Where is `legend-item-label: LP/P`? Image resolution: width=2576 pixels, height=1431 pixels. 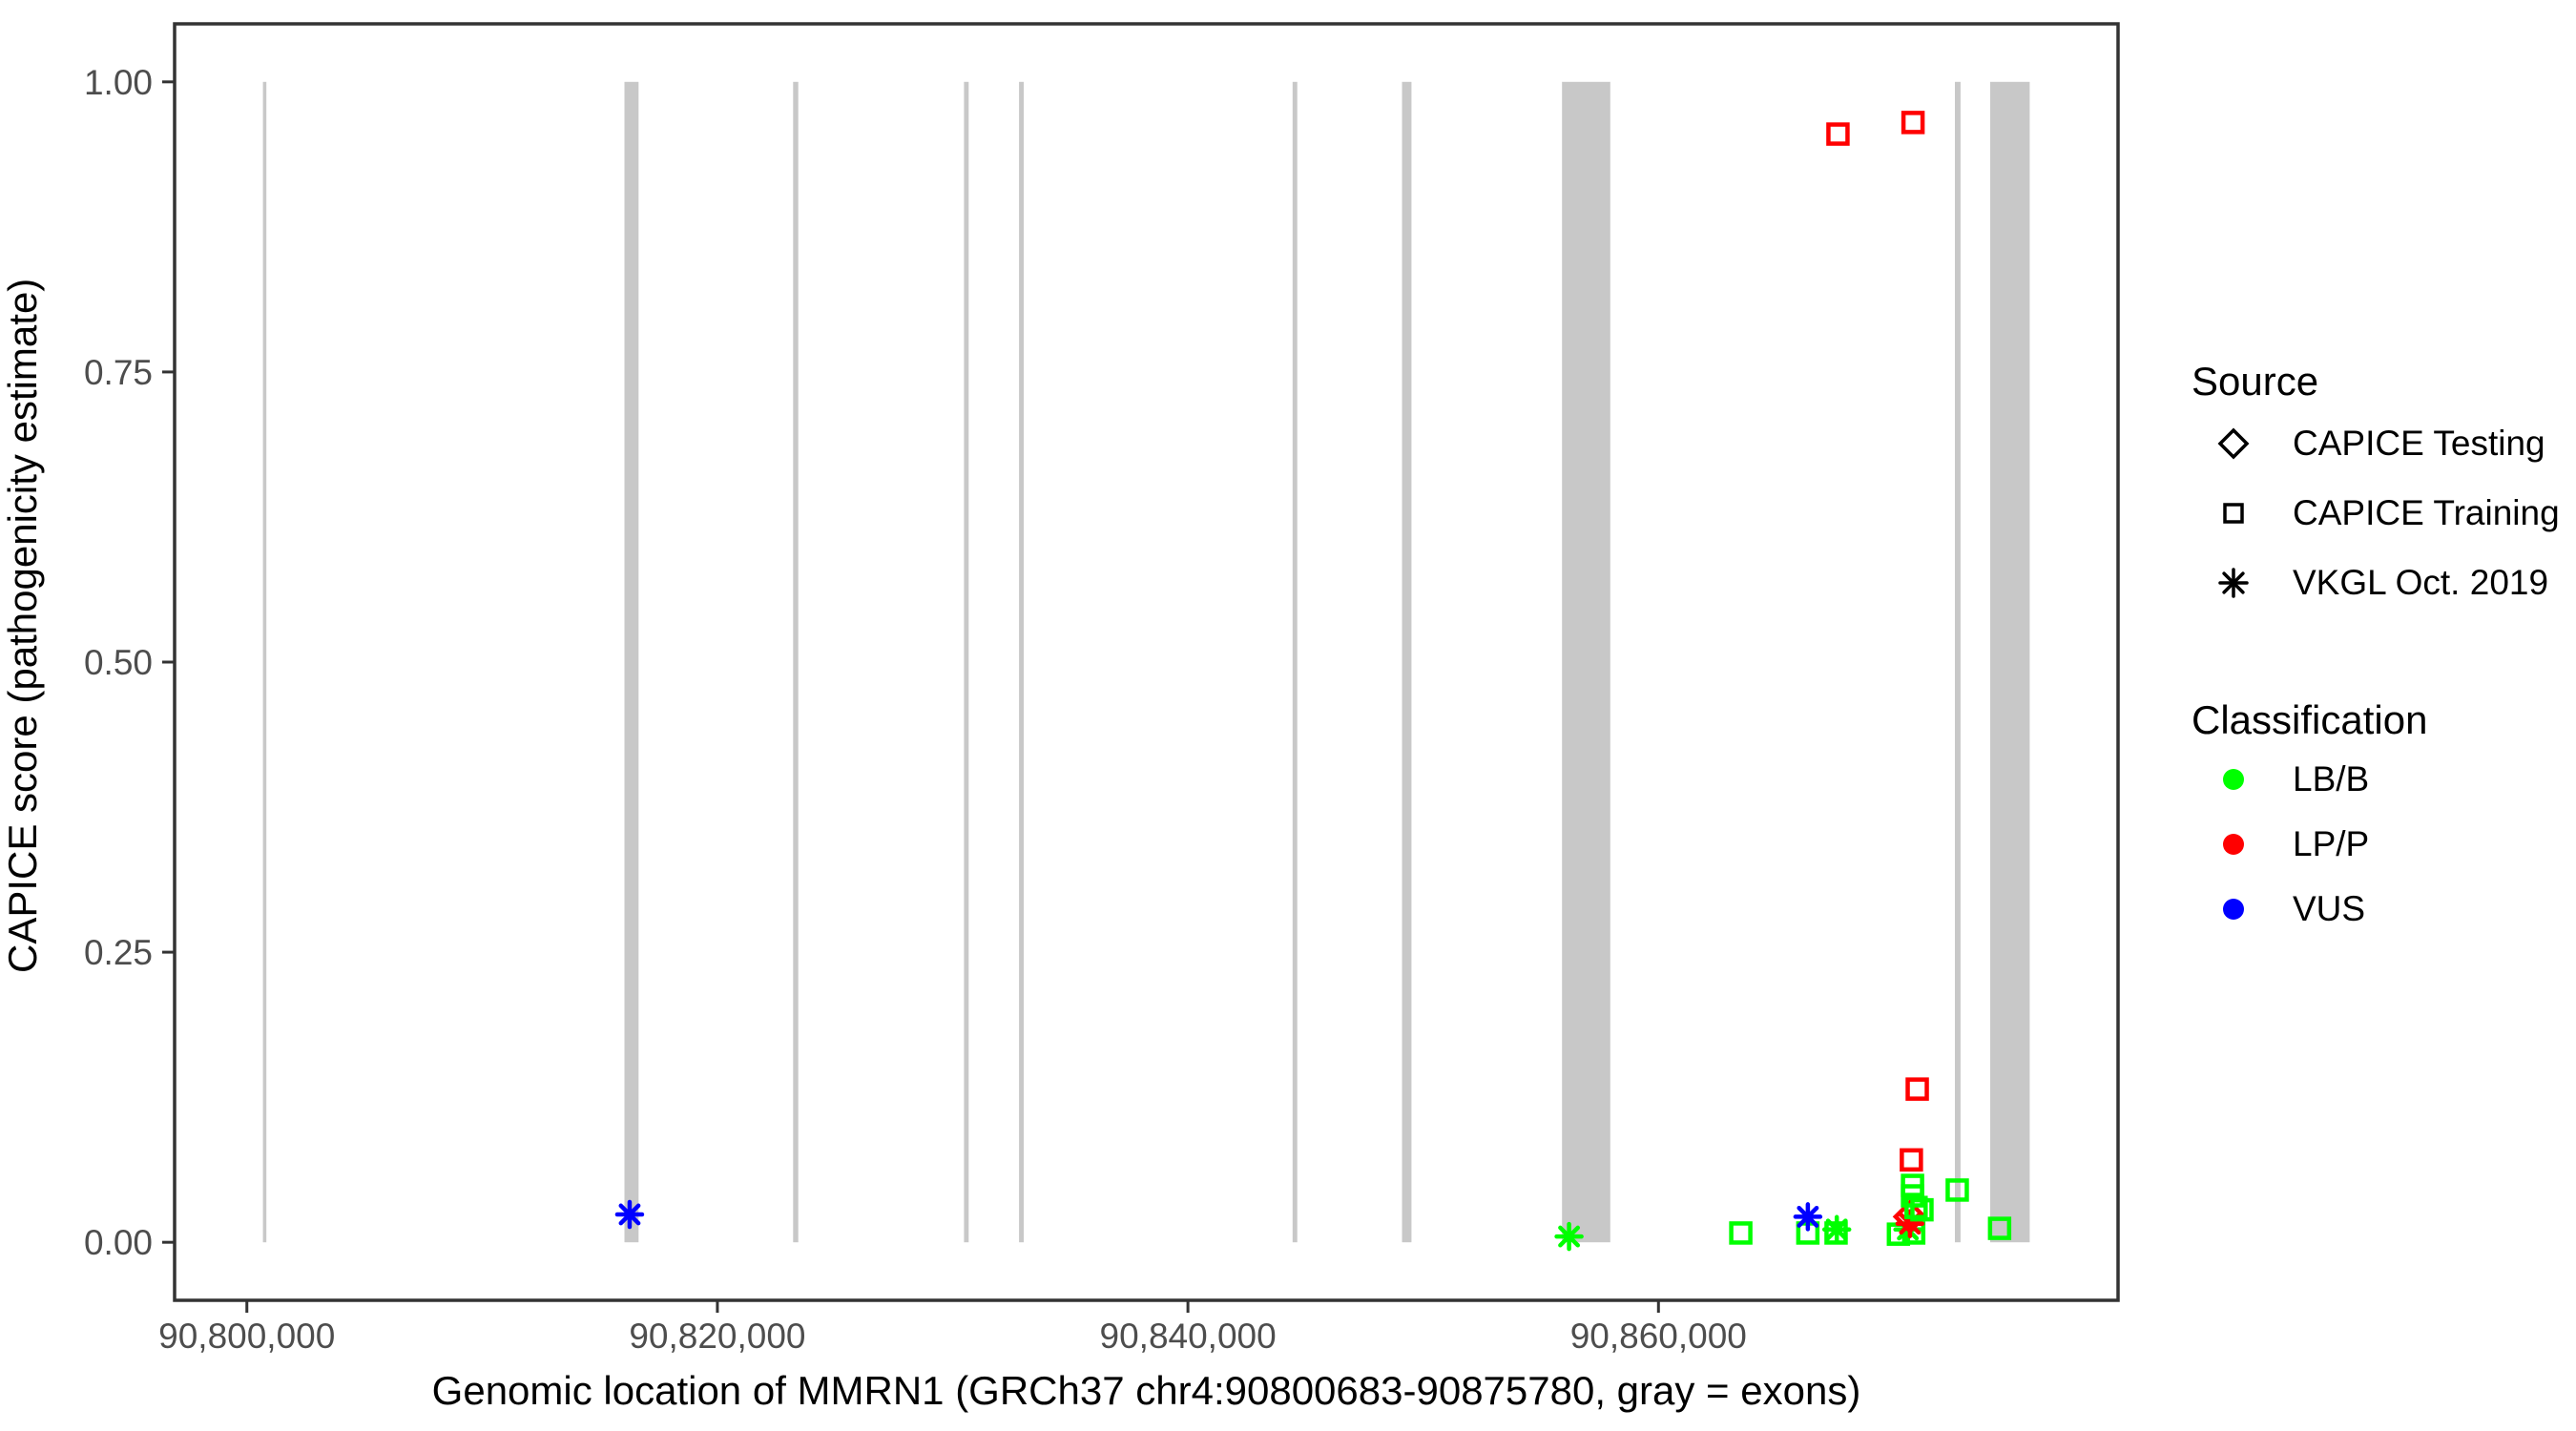 legend-item-label: LP/P is located at coordinates (2331, 843).